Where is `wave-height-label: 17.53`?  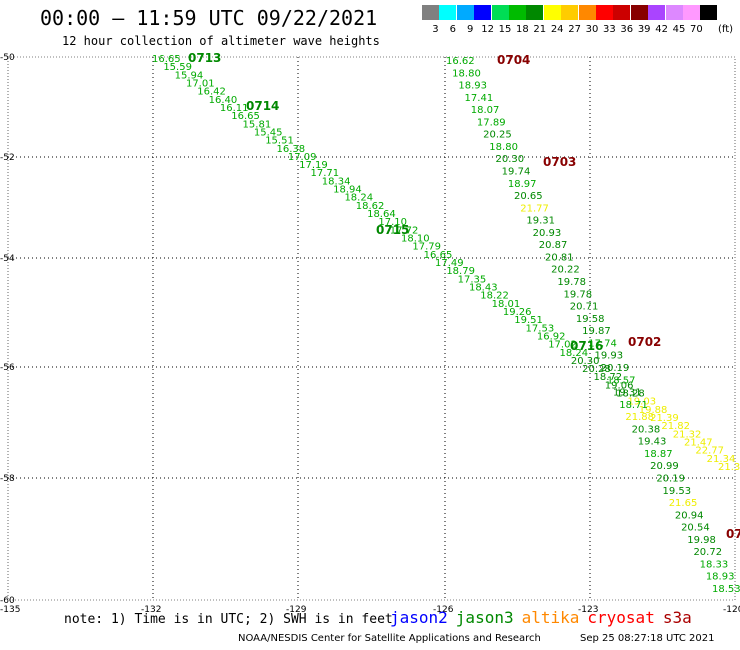
wave-height-label: 17.53 is located at coordinates (540, 328).